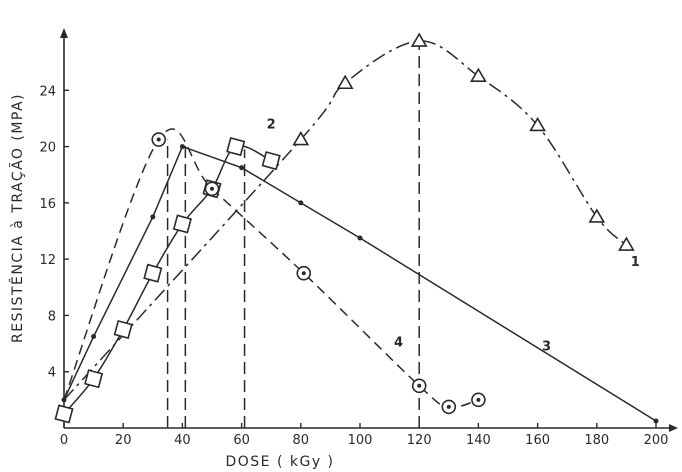 The image size is (682, 472). Describe the element at coordinates (360, 440) in the screenshot. I see `x-tick-label: 100` at that location.